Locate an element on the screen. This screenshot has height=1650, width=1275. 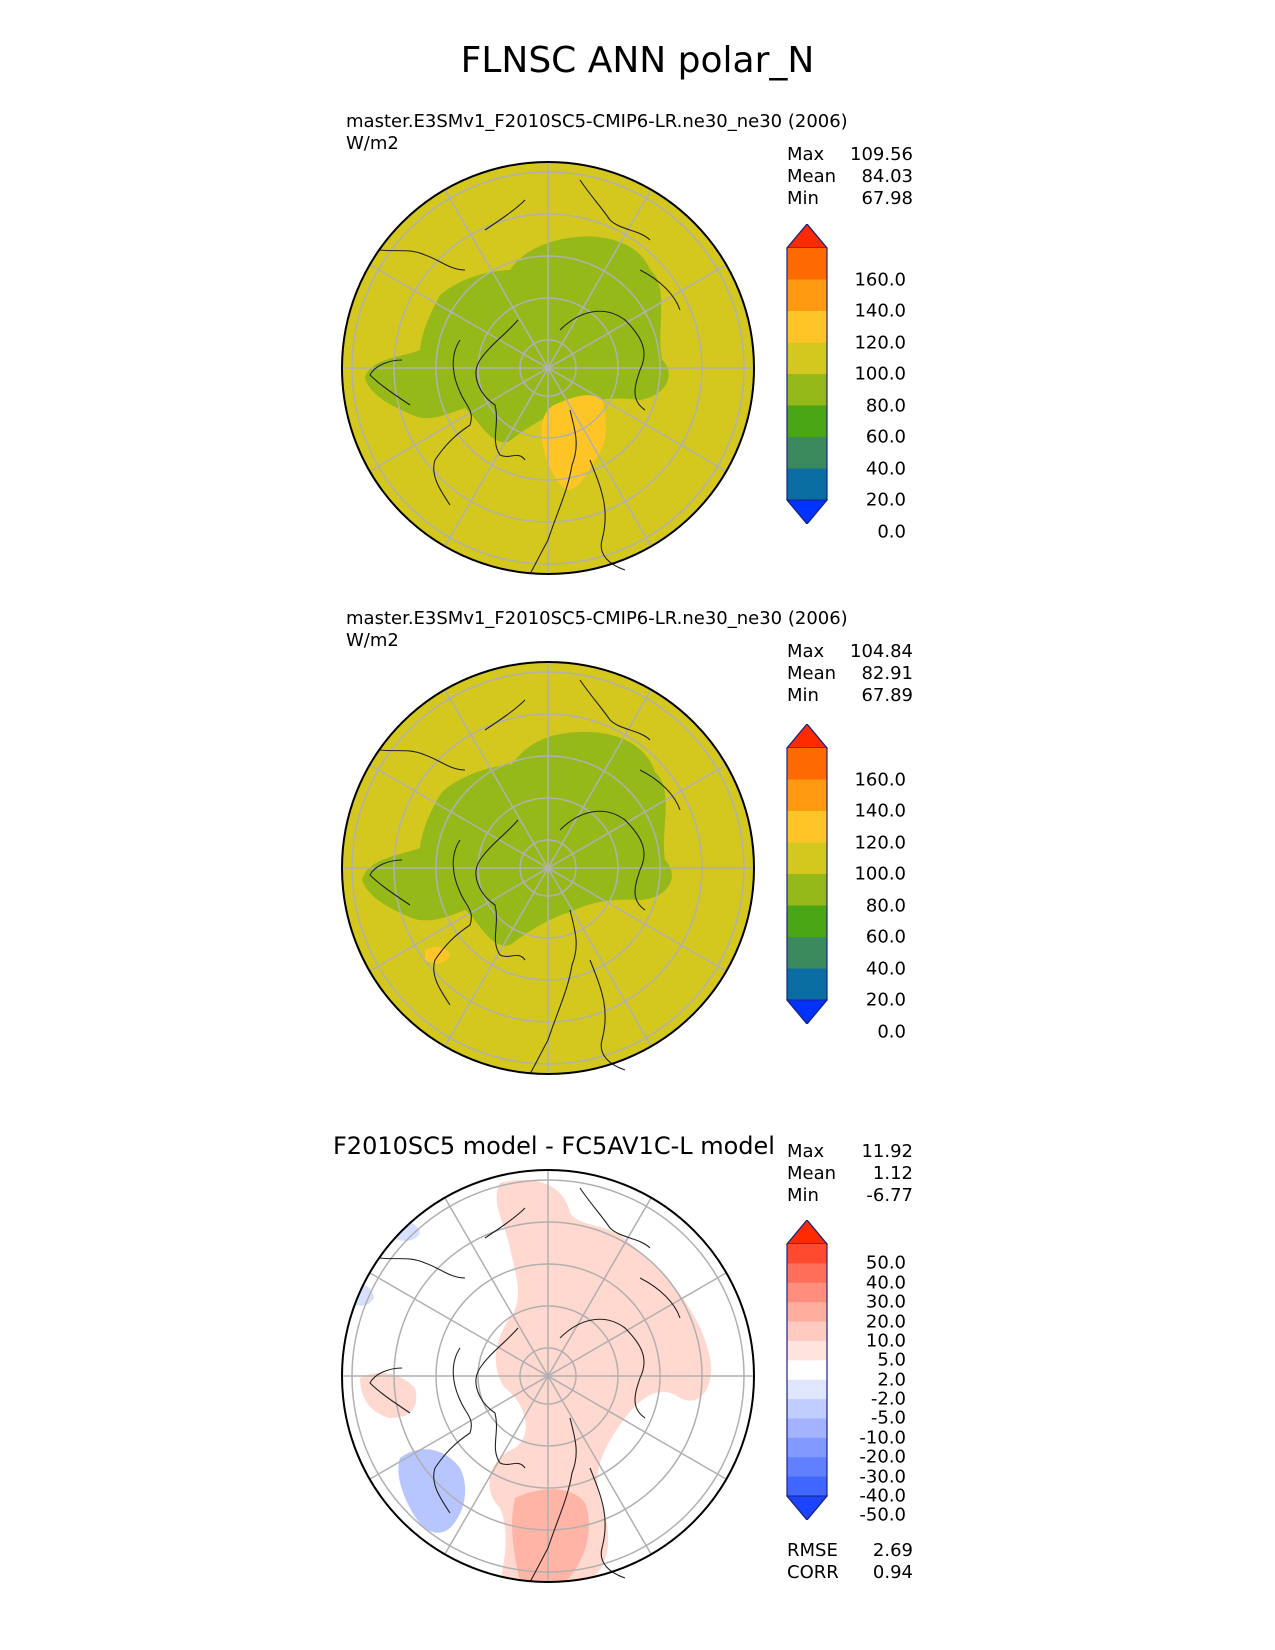
polar-map-test is located at coordinates (548, 368).